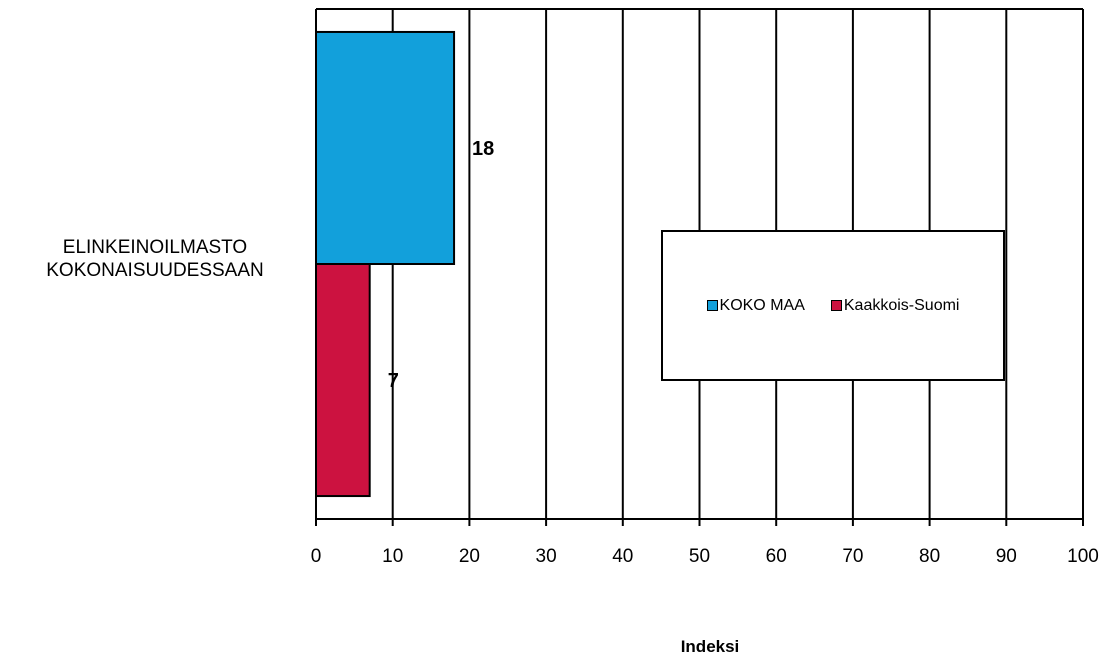 This screenshot has height=662, width=1110. Describe the element at coordinates (155, 259) in the screenshot. I see `category-label: ELINKEINOILMASTO KOKONAISUUDESSAAN` at that location.